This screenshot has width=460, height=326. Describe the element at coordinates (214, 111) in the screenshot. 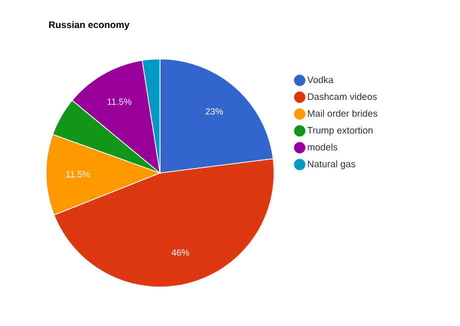

I see `data-label: 23%` at that location.